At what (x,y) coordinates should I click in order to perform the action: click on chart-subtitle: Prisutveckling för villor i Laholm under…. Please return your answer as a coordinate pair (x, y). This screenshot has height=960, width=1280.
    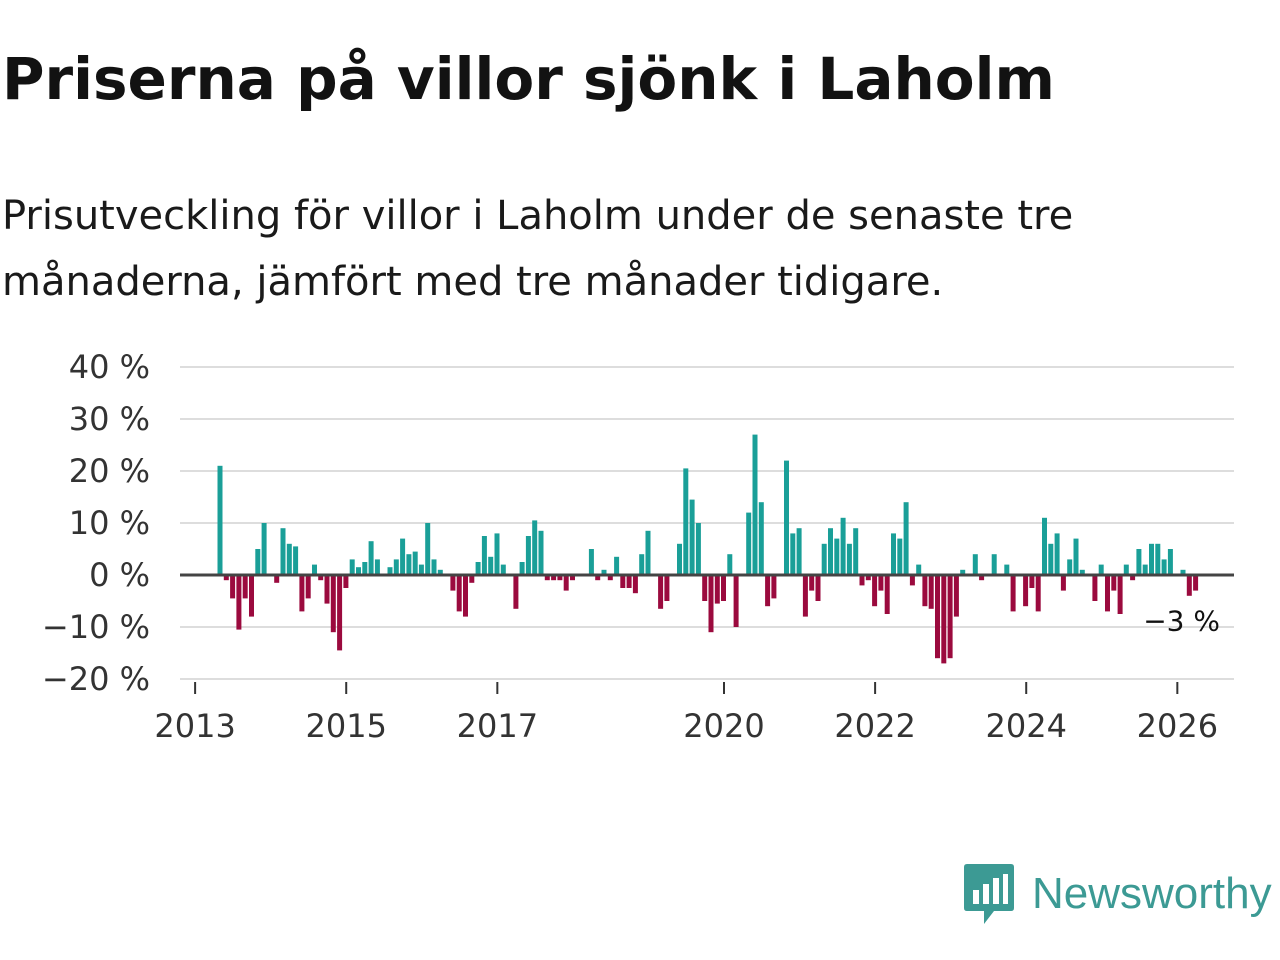
    Looking at the image, I should click on (538, 249).